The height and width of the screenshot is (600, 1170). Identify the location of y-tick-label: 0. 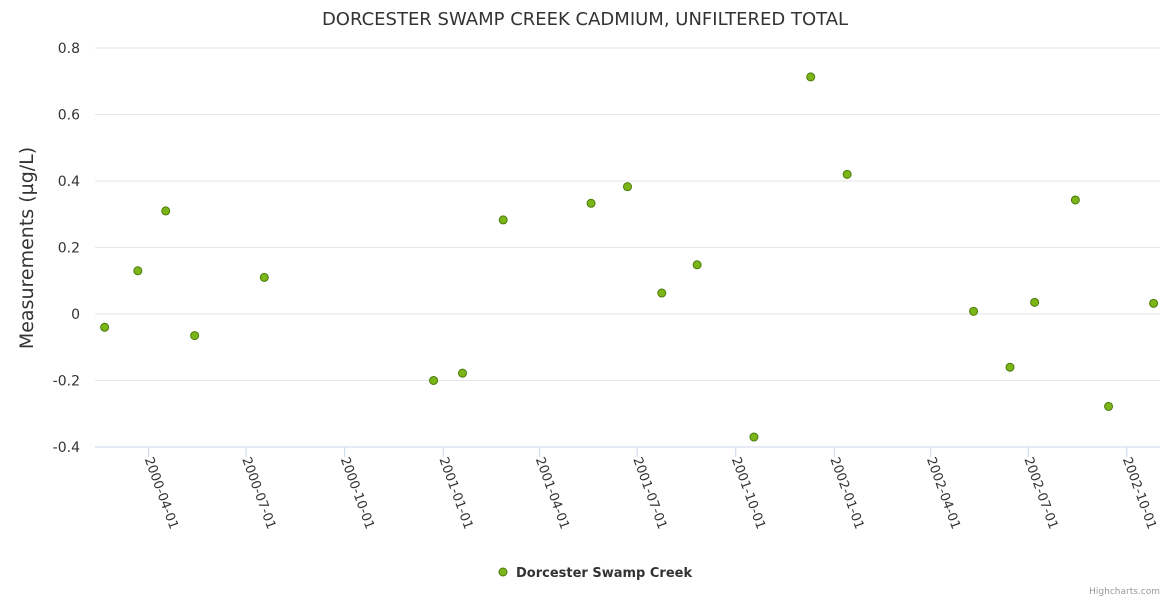
(75, 315).